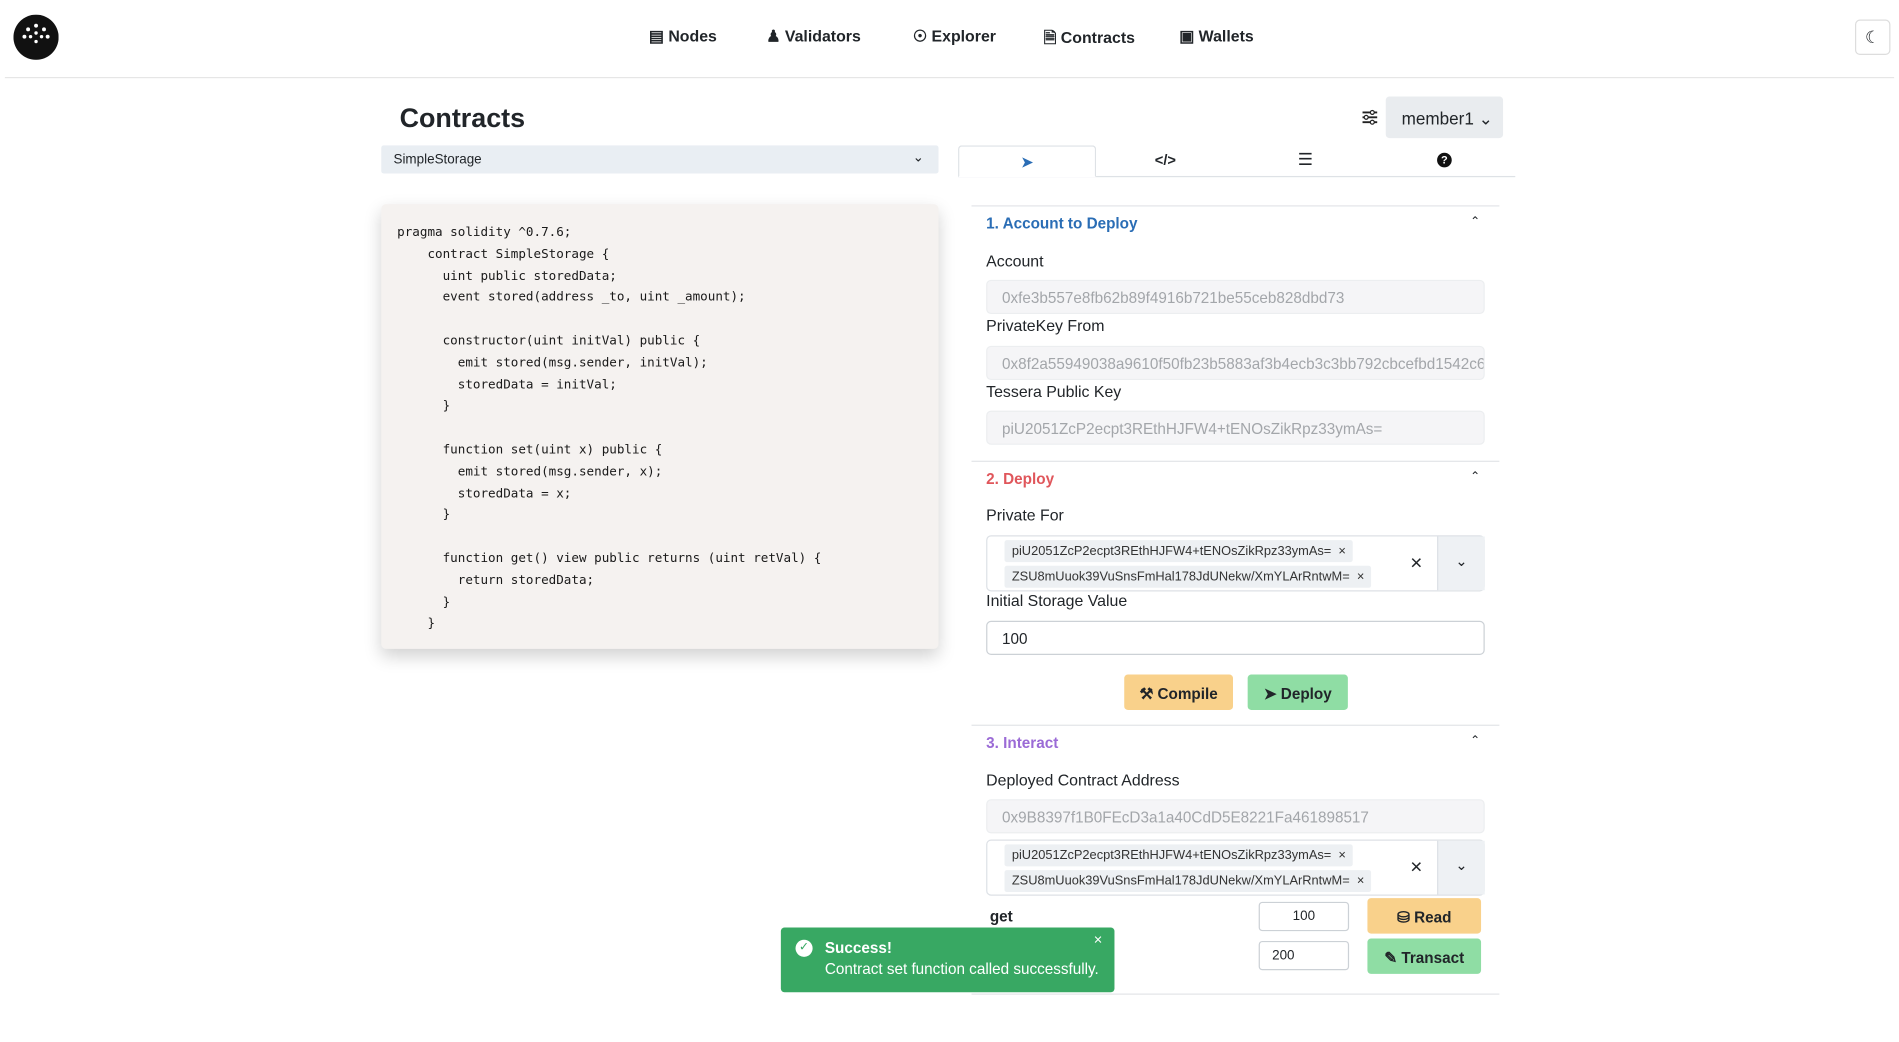  I want to click on button-label: Transact, so click(1433, 958).